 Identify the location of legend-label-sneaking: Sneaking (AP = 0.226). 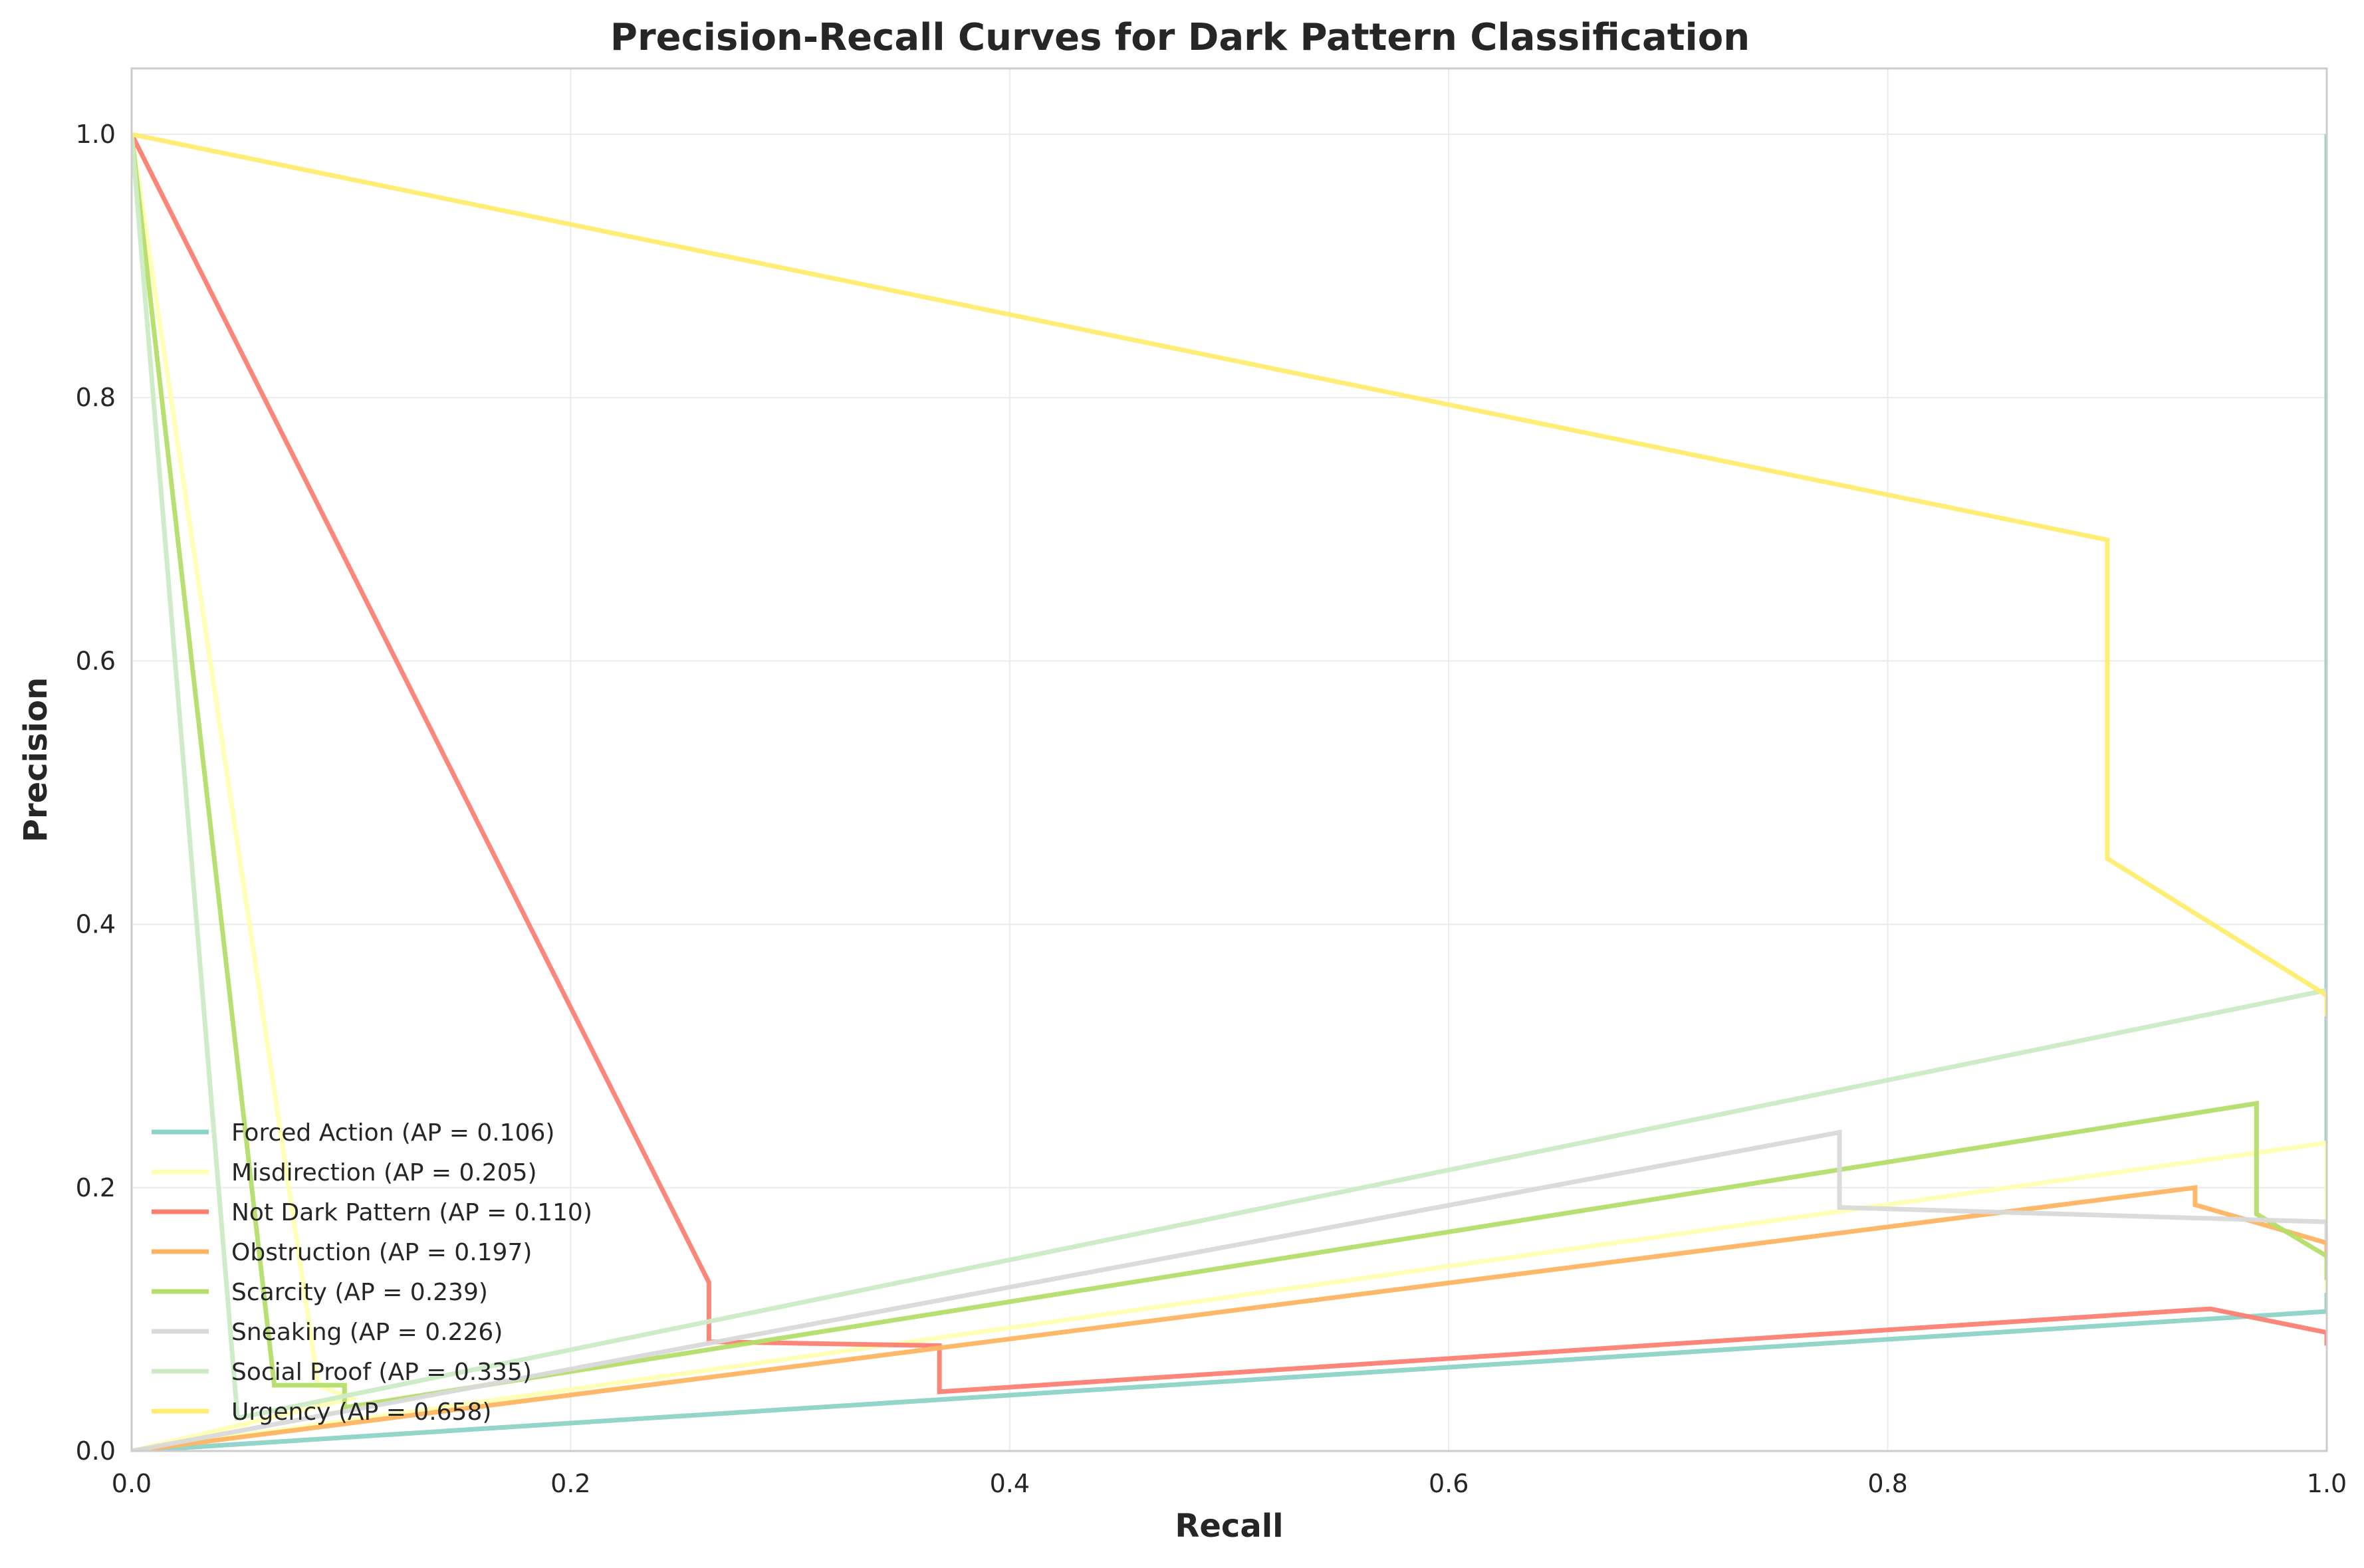
(367, 1332).